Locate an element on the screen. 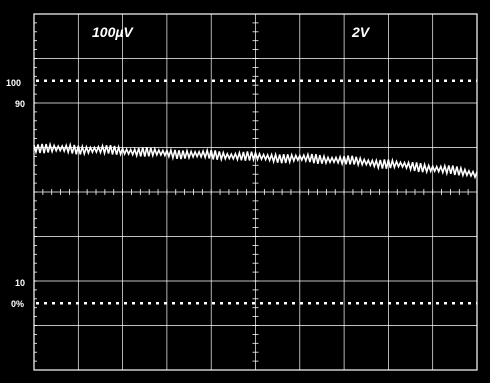 This screenshot has height=383, width=490. channel-1-scale-label: 100µV is located at coordinates (113, 32).